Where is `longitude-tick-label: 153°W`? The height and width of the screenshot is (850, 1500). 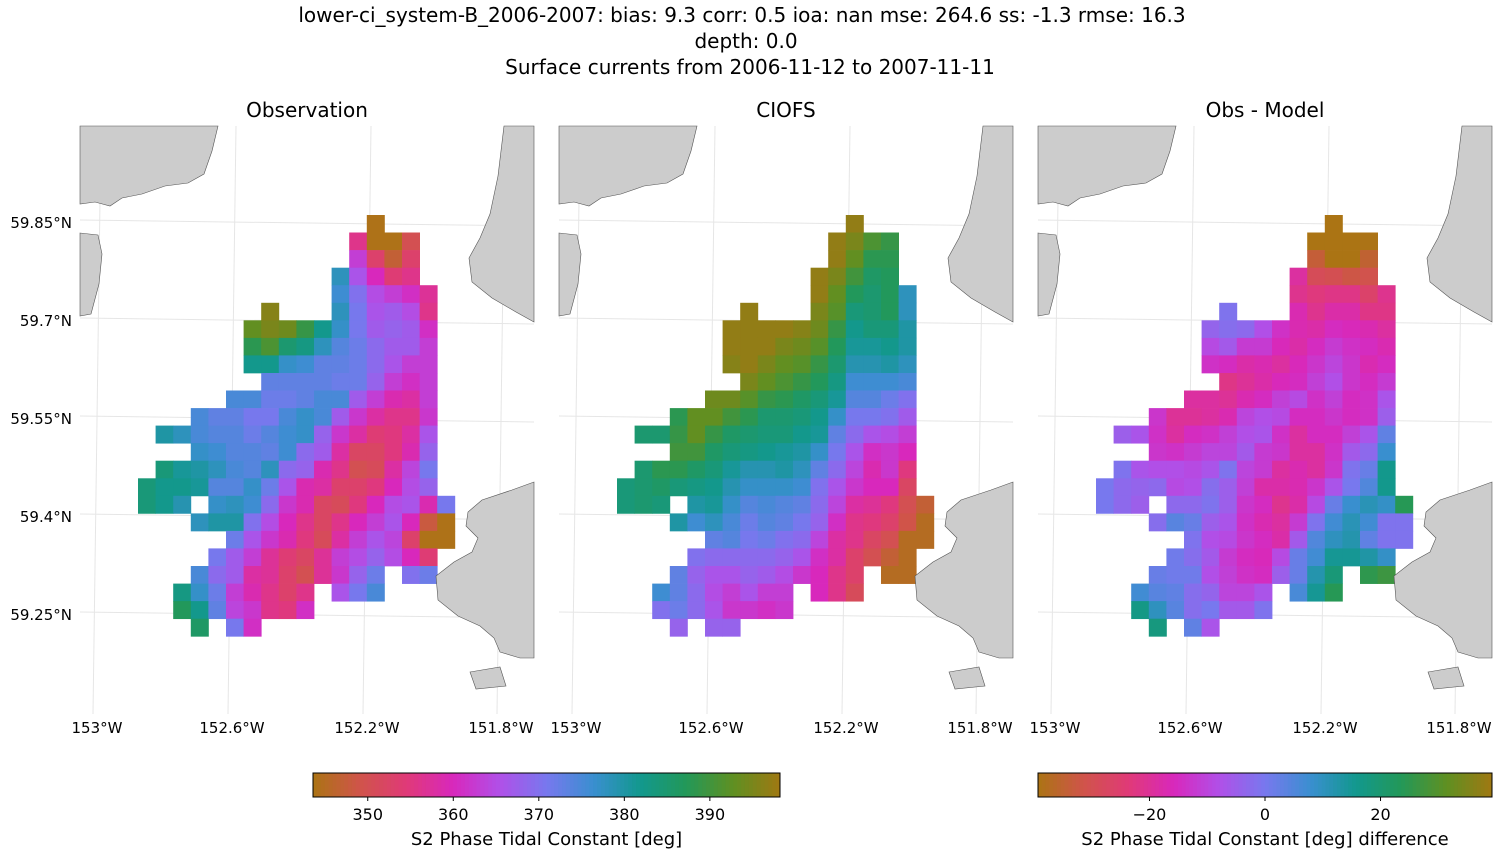 longitude-tick-label: 153°W is located at coordinates (576, 728).